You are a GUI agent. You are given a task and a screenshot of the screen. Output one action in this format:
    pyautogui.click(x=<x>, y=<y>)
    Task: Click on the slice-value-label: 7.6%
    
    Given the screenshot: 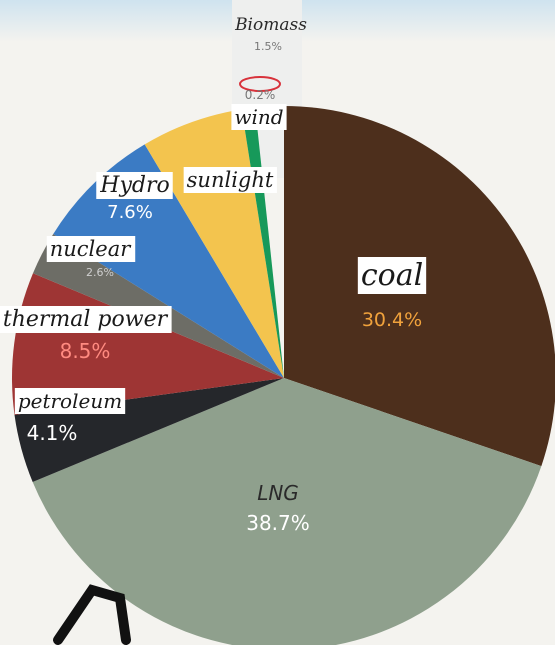 What is the action you would take?
    pyautogui.click(x=130, y=212)
    